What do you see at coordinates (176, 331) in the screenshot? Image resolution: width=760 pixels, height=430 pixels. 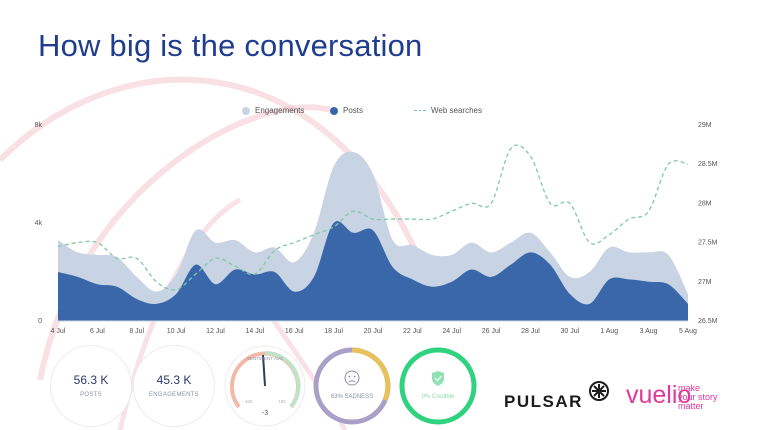 I see `x-tick-label: 10 Jul` at bounding box center [176, 331].